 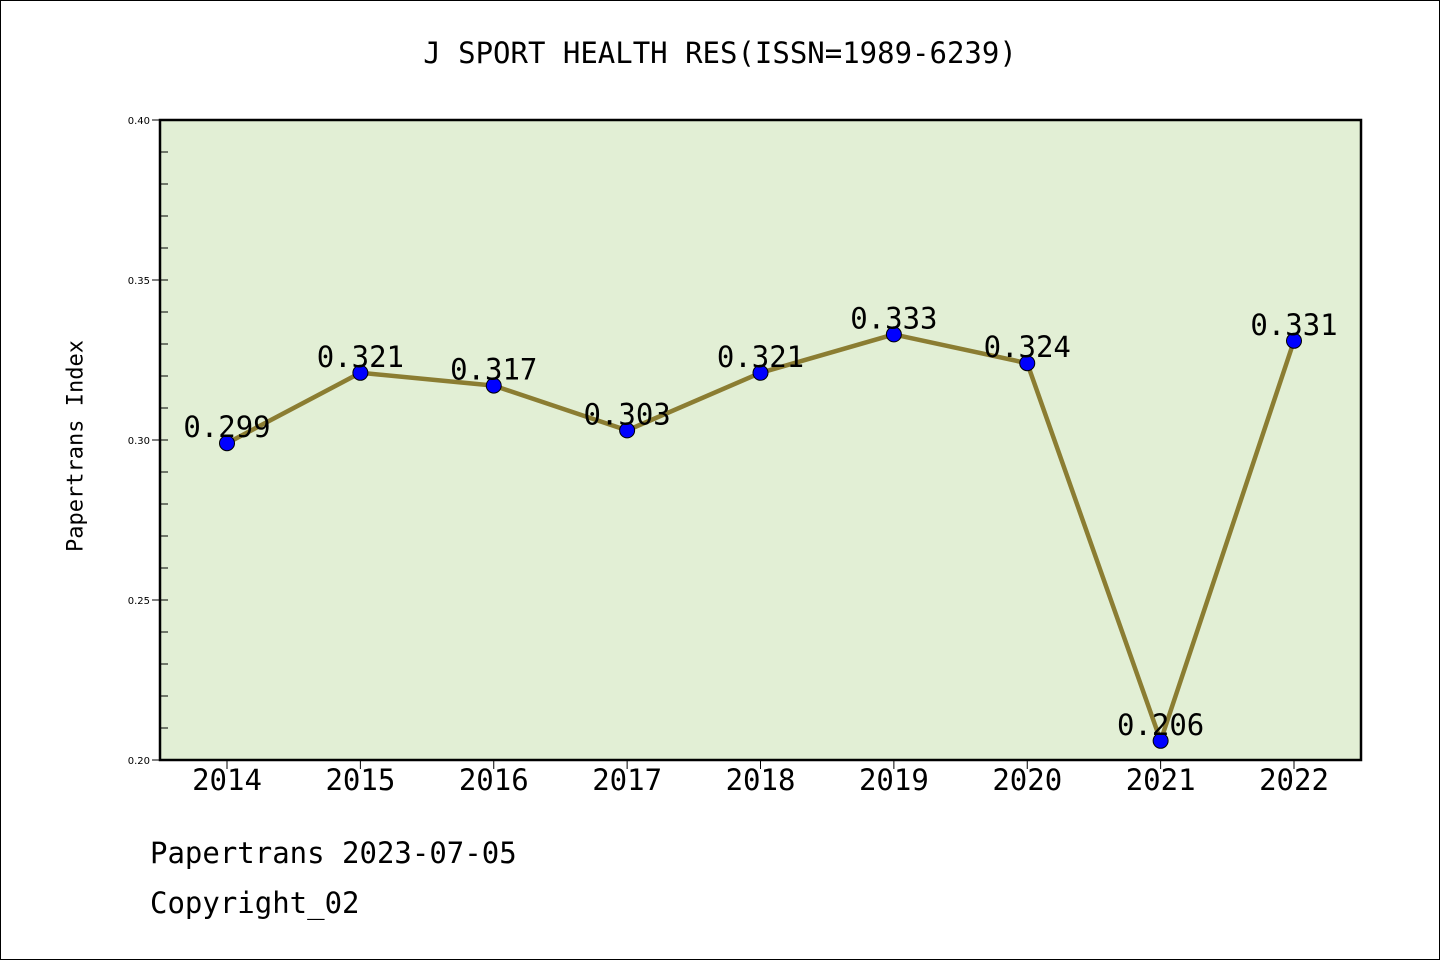 I want to click on y-tick-label: 0.25, so click(x=139, y=601).